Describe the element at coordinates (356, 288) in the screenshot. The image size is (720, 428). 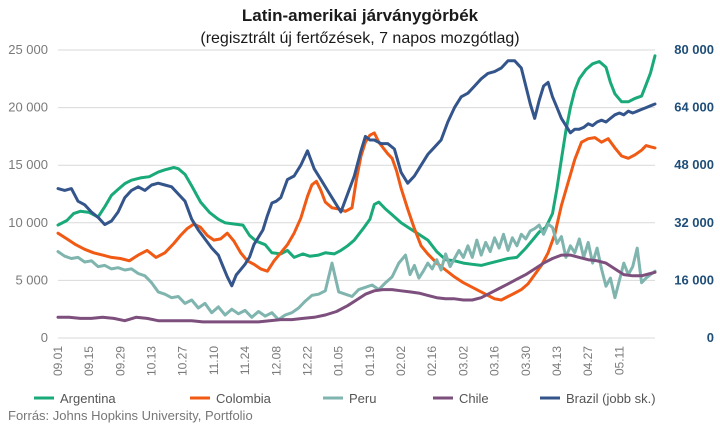
I see `series-line-chile` at that location.